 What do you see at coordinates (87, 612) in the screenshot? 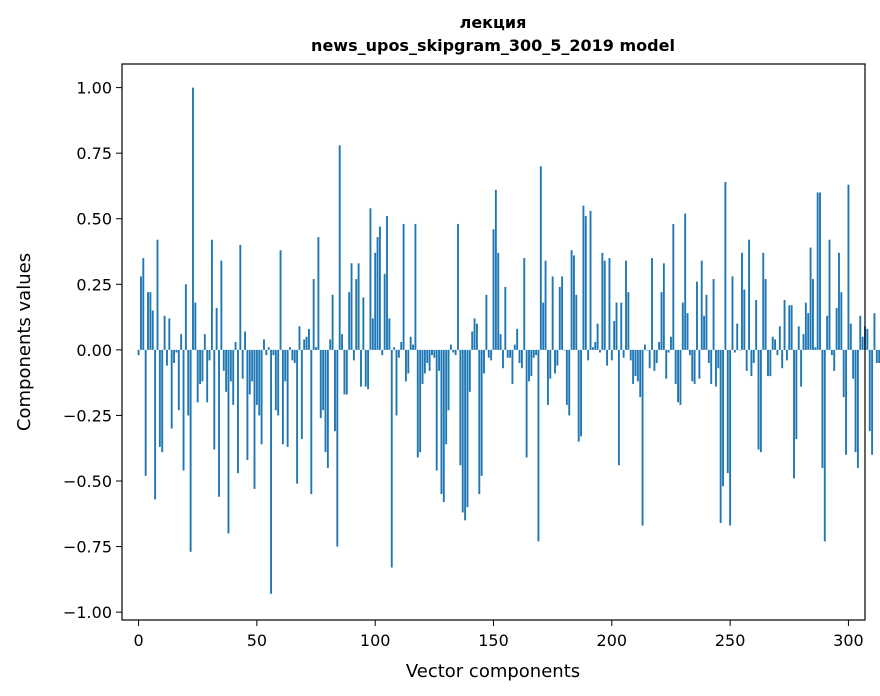
I see `y-tick-label: −1.00` at bounding box center [87, 612].